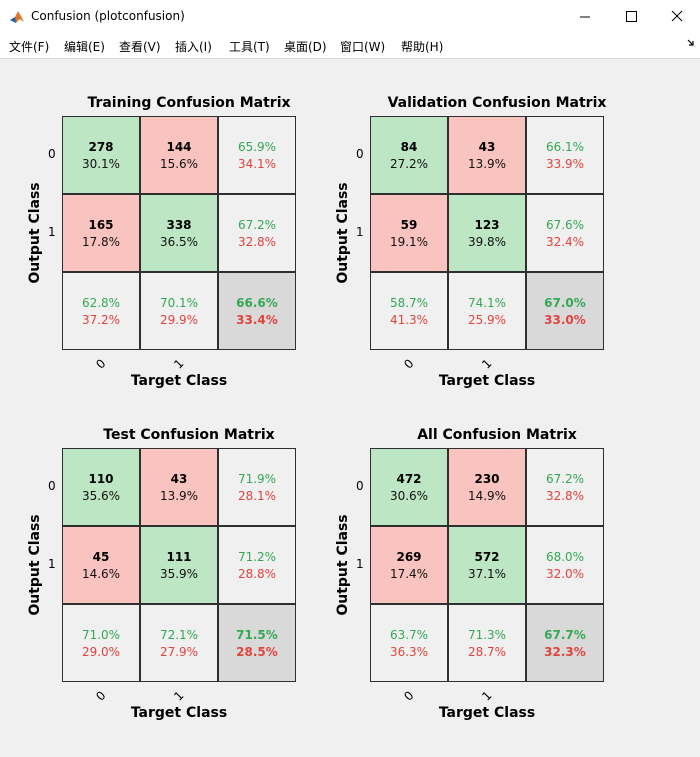 The width and height of the screenshot is (700, 757). Describe the element at coordinates (29, 47) in the screenshot. I see `menu-file: 文件(F)` at that location.